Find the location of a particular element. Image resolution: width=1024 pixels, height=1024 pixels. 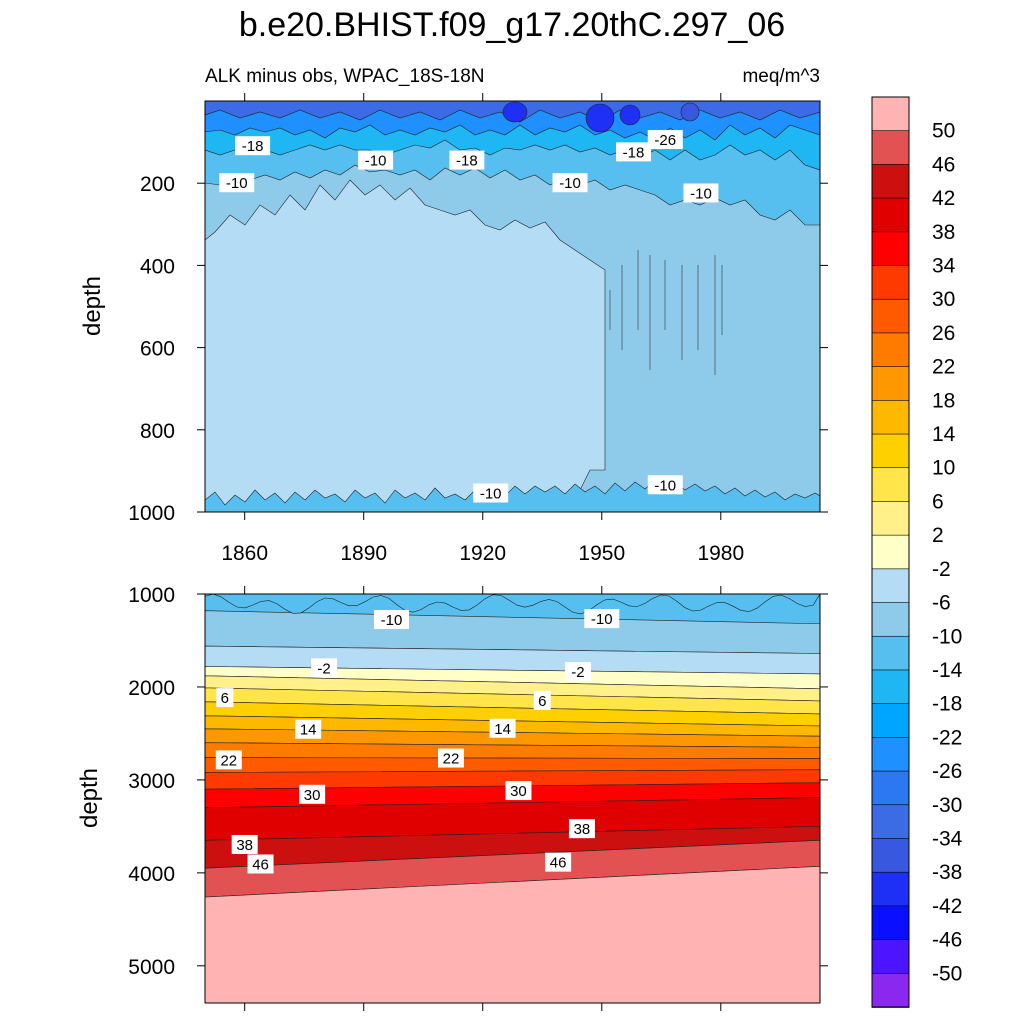

colorbar-label: -50 is located at coordinates (947, 973).